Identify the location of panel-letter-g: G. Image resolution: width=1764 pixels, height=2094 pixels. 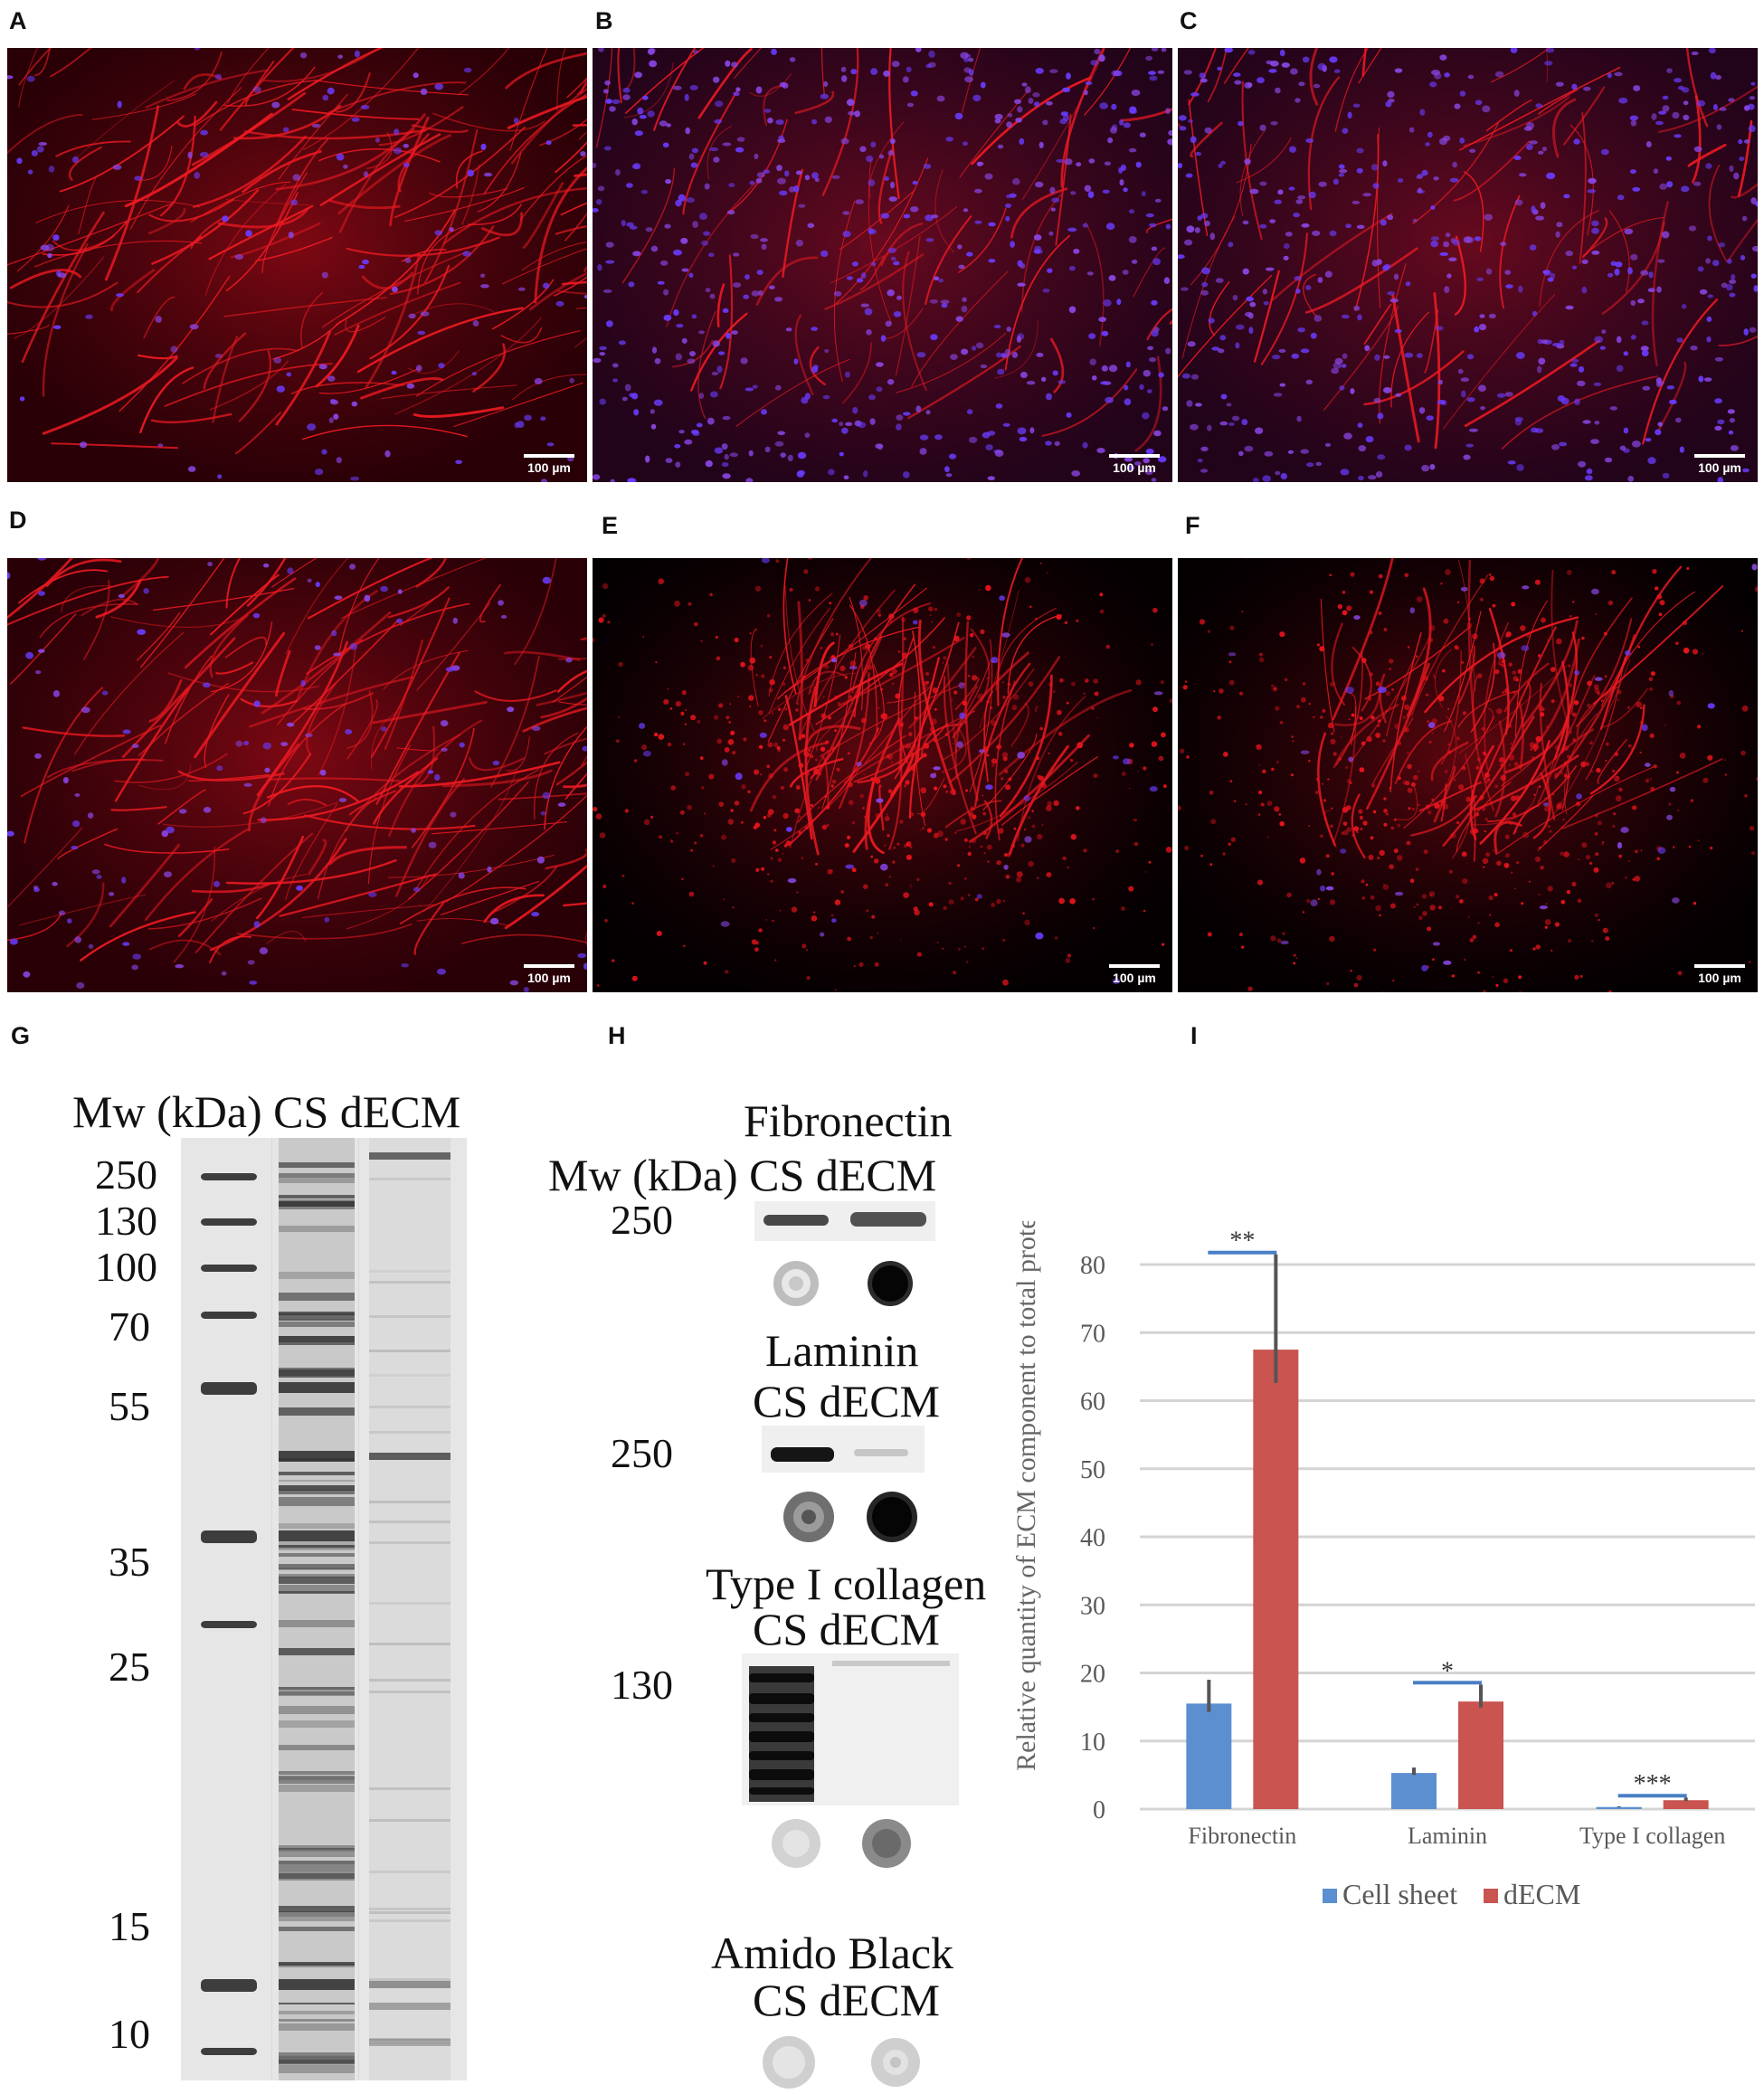
(21, 1036).